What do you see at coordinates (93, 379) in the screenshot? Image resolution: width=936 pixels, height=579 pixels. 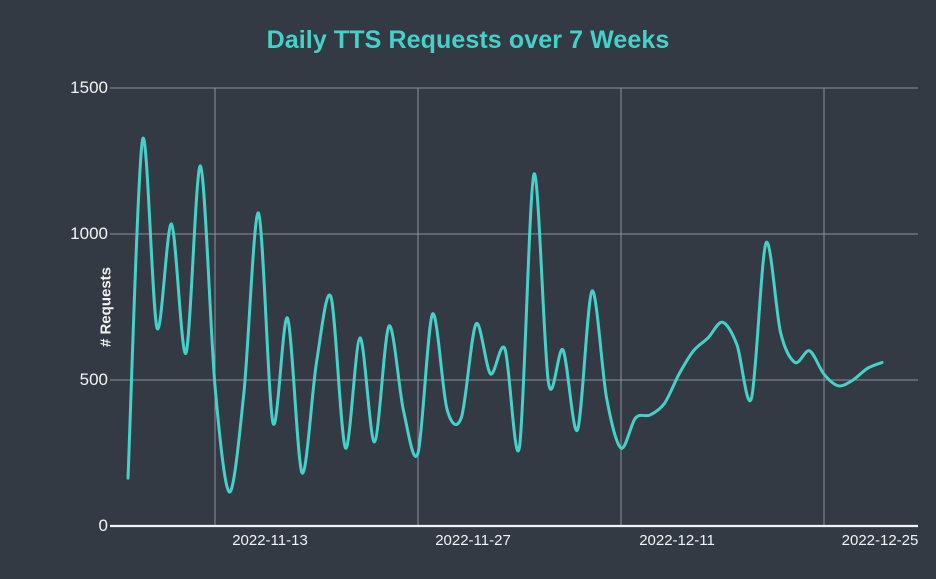 I see `y-tick-label-500: 500` at bounding box center [93, 379].